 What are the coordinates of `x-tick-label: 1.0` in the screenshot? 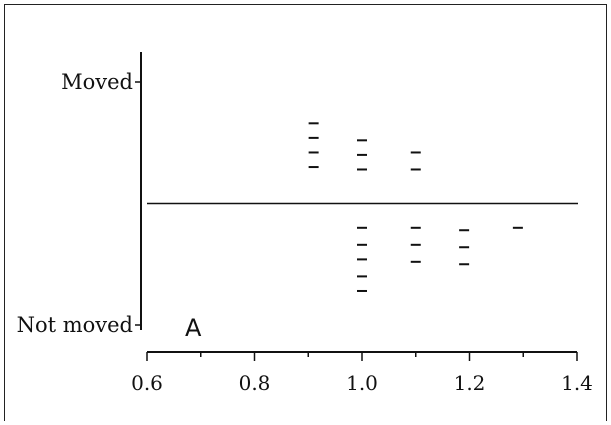 It's located at (362, 383).